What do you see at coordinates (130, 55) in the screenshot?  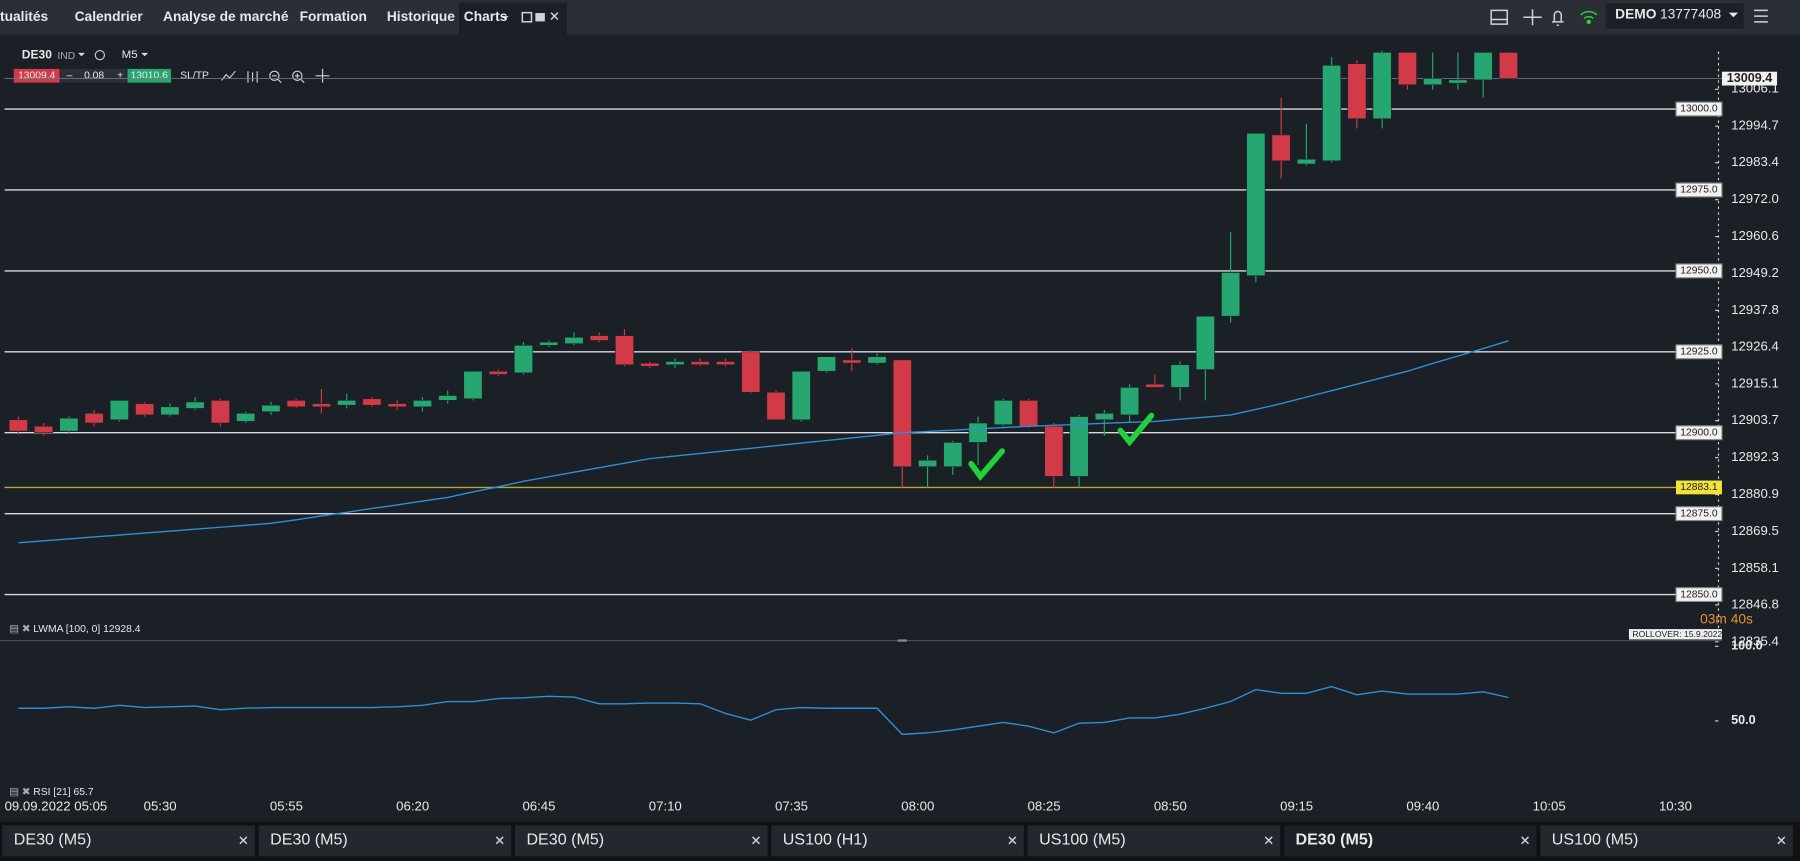 I see `timeframe: M5` at bounding box center [130, 55].